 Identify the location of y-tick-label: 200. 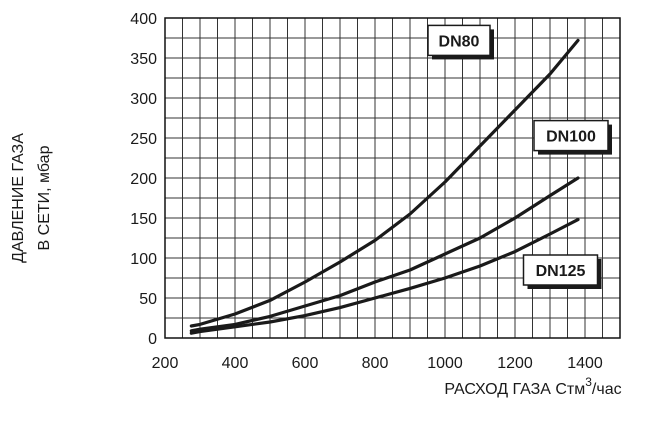
(143, 179).